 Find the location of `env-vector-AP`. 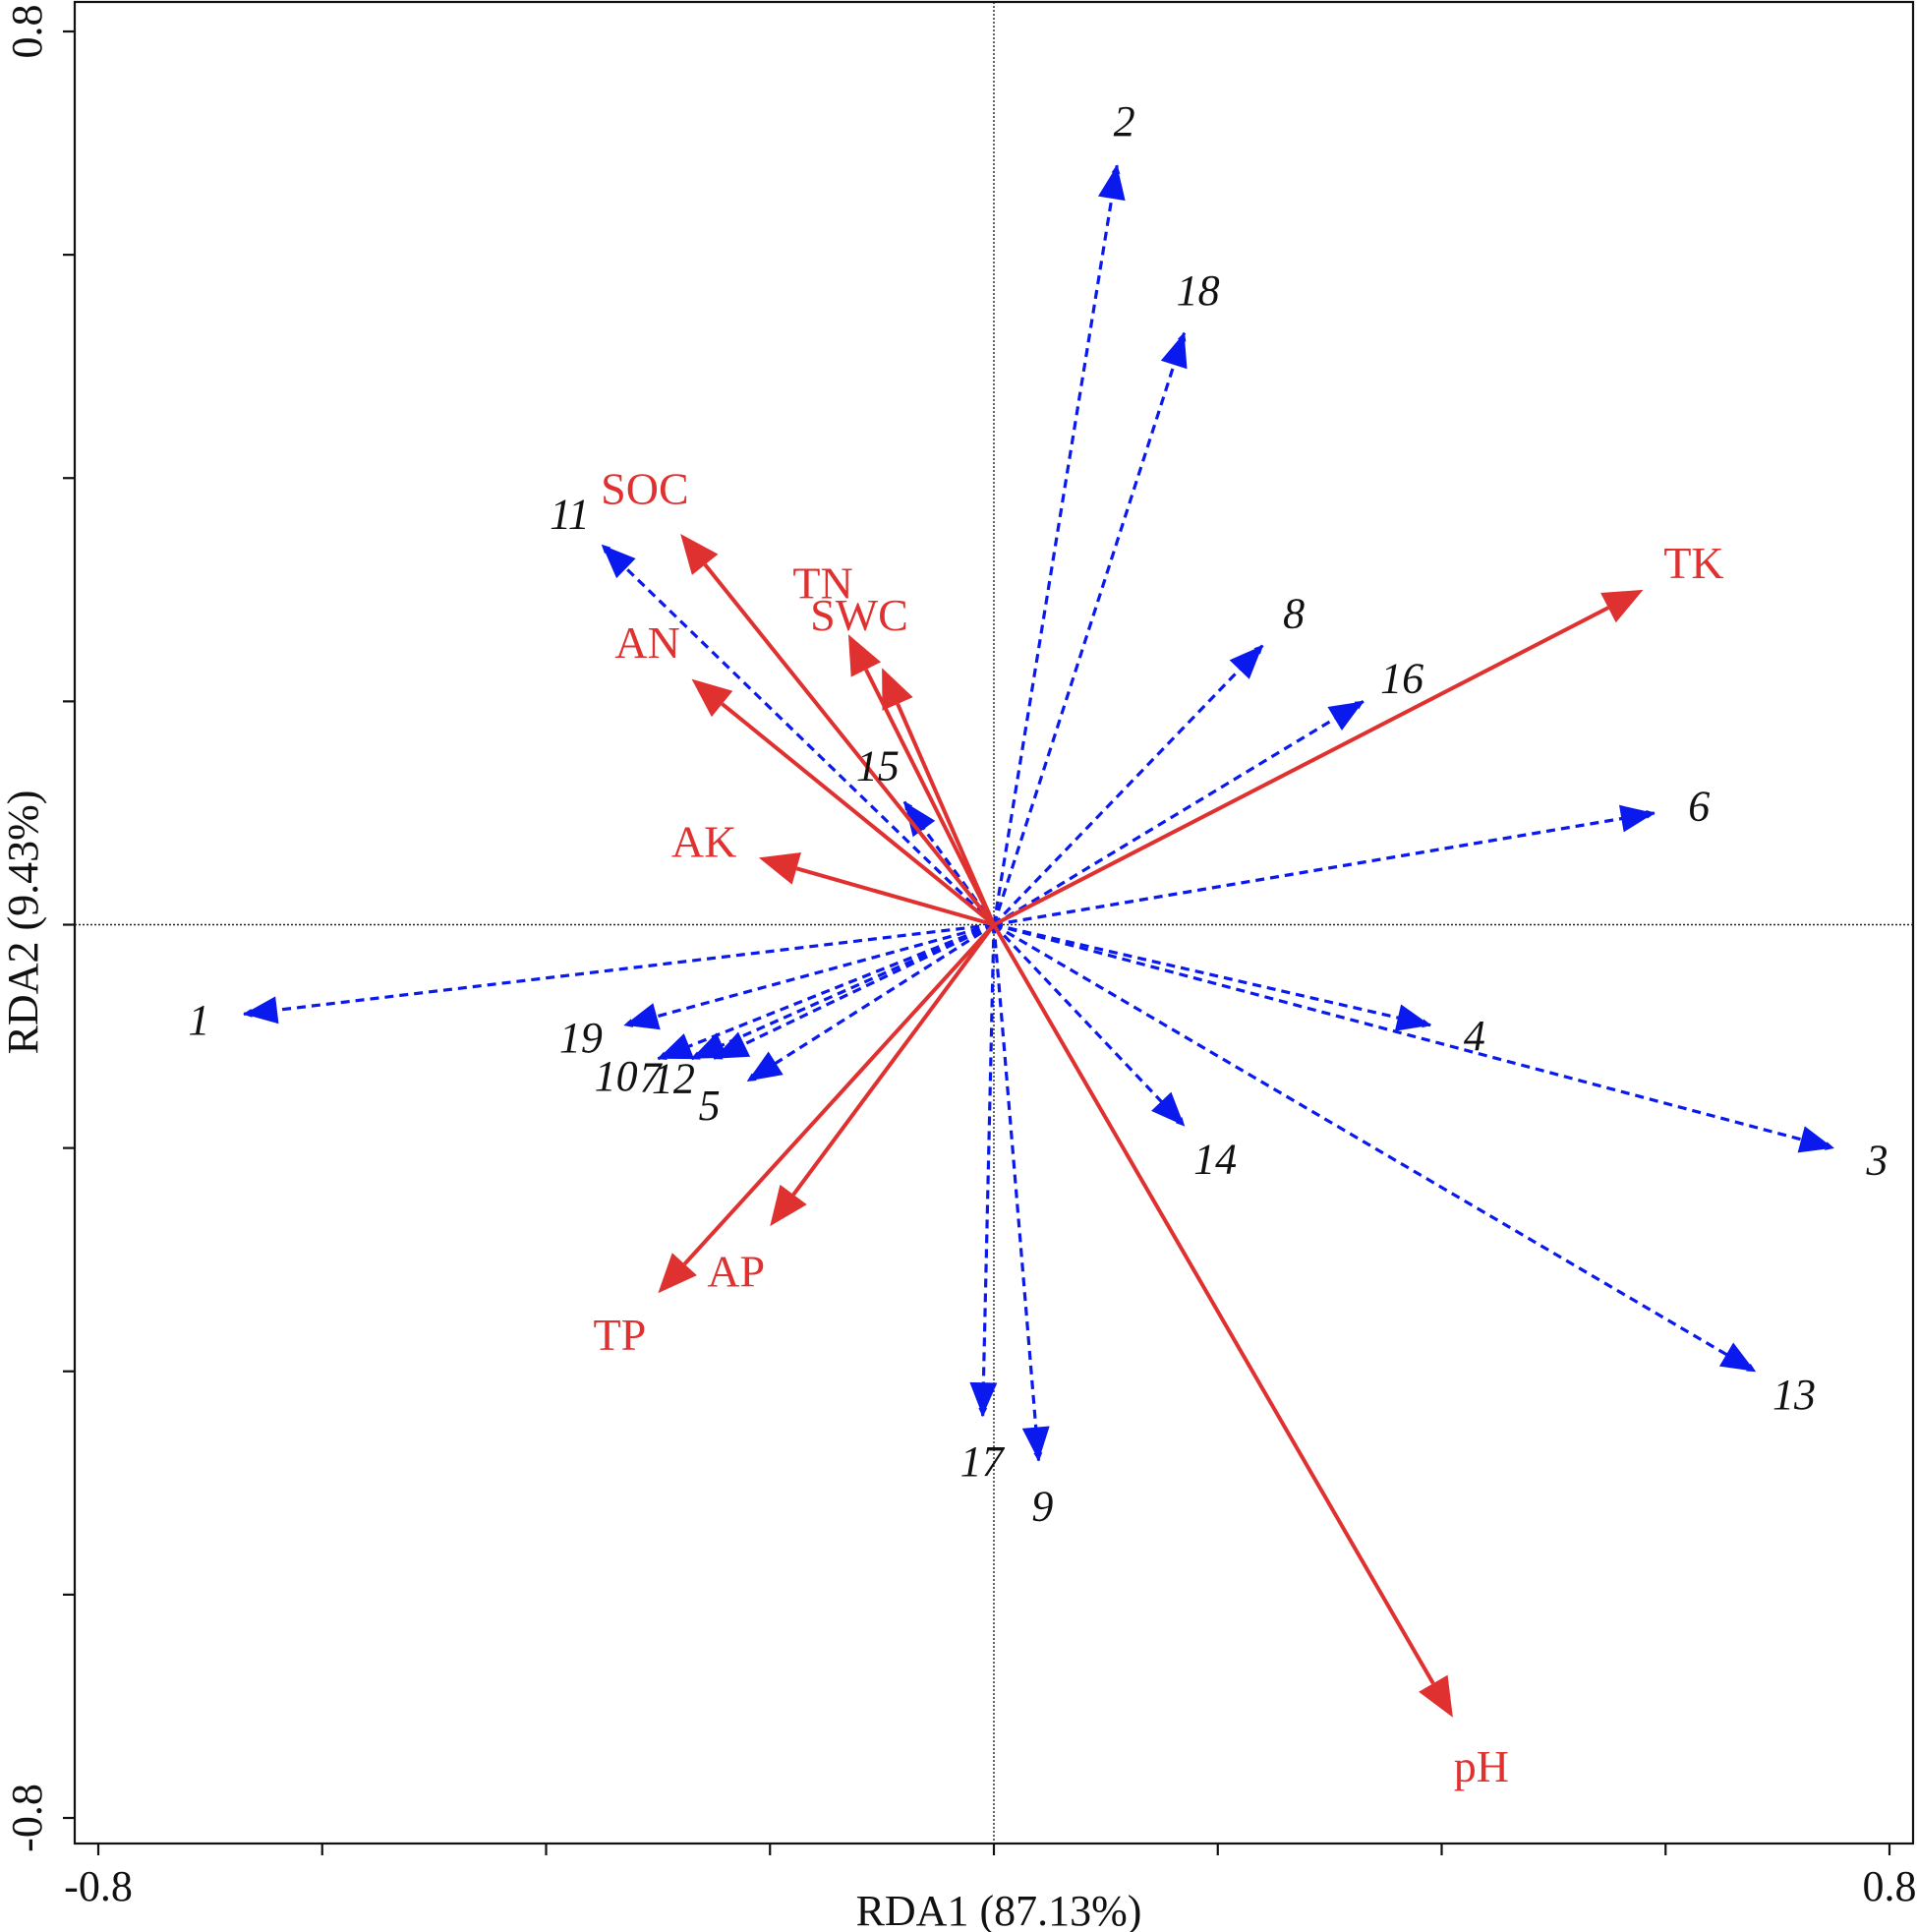

env-vector-AP is located at coordinates (893, 1060).